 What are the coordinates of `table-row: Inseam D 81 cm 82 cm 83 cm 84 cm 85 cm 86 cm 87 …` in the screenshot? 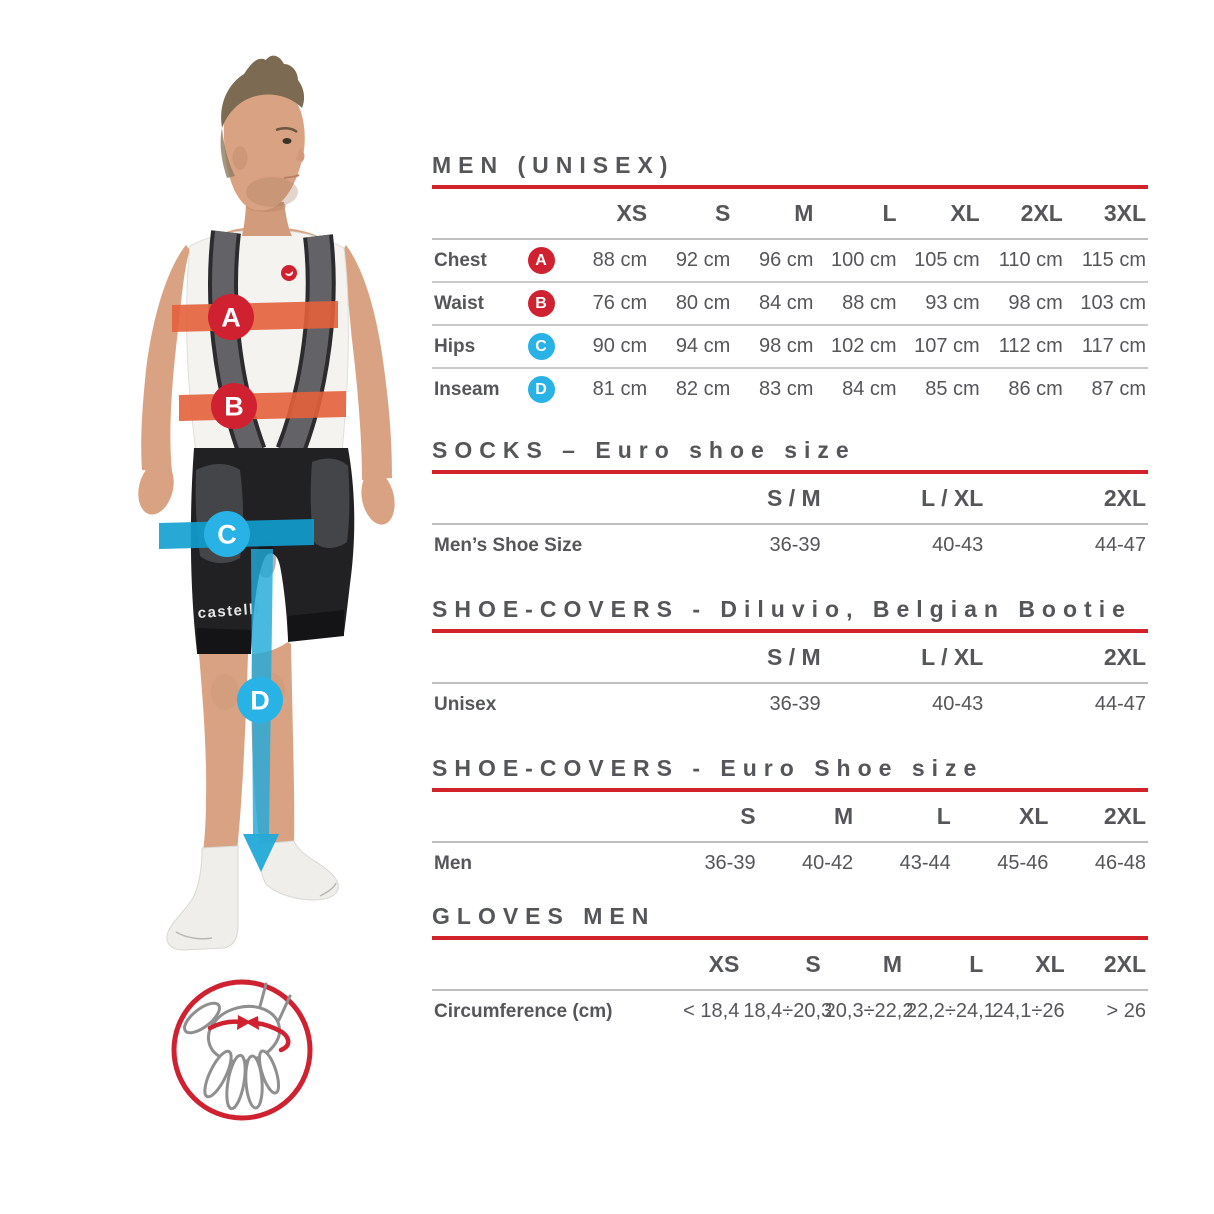 It's located at (790, 389).